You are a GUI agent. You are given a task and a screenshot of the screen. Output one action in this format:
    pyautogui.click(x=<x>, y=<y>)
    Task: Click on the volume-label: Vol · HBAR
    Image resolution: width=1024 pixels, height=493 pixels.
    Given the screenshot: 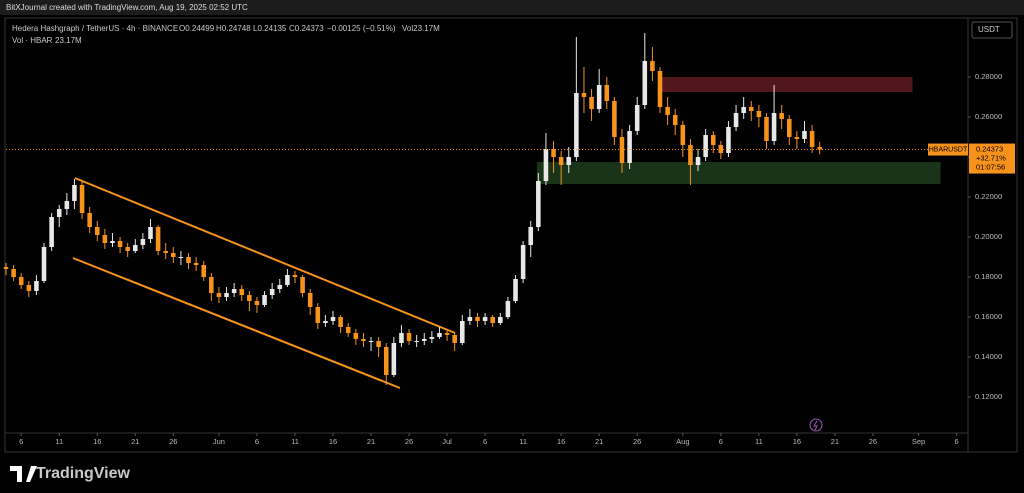 What is the action you would take?
    pyautogui.click(x=32, y=40)
    